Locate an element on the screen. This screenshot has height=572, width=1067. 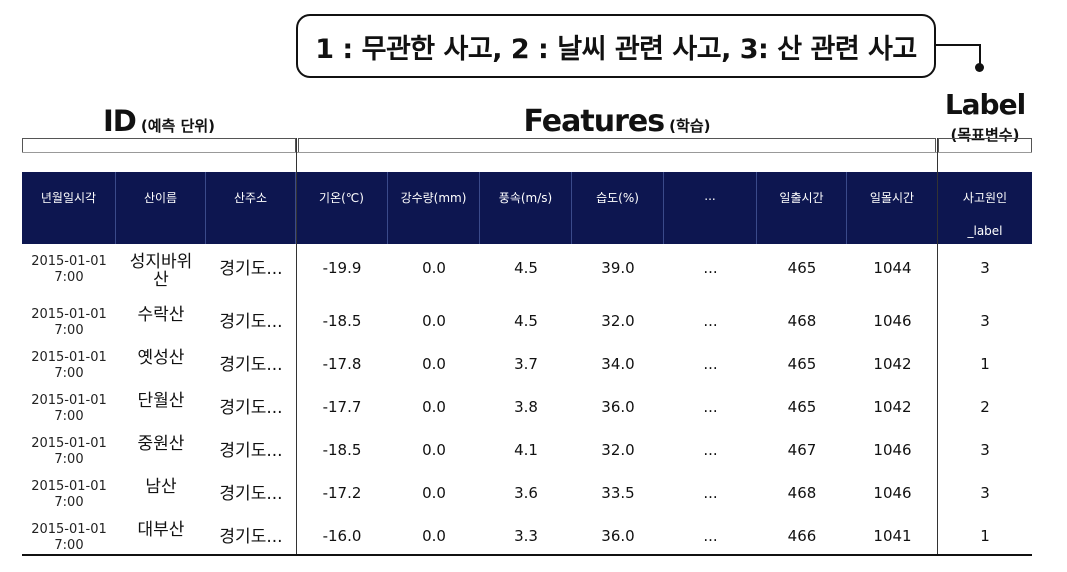
cell-wind: 4.1 is located at coordinates (526, 450).